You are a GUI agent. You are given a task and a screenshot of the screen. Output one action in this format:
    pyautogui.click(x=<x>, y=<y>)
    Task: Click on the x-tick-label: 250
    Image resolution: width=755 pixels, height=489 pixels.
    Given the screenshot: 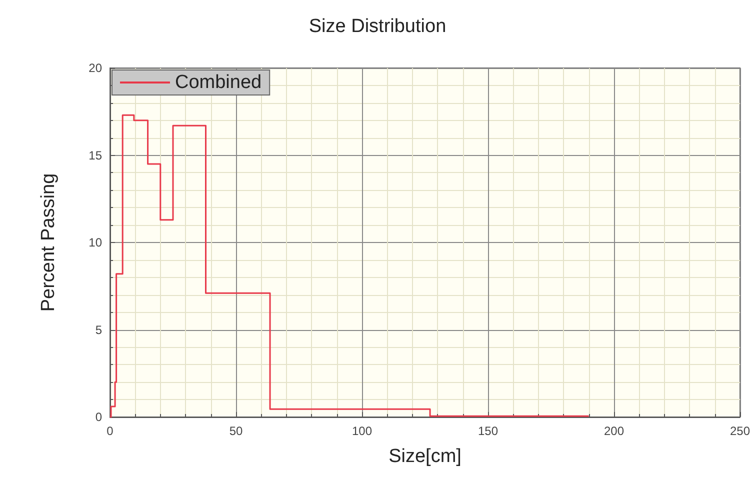 What is the action you would take?
    pyautogui.click(x=740, y=431)
    